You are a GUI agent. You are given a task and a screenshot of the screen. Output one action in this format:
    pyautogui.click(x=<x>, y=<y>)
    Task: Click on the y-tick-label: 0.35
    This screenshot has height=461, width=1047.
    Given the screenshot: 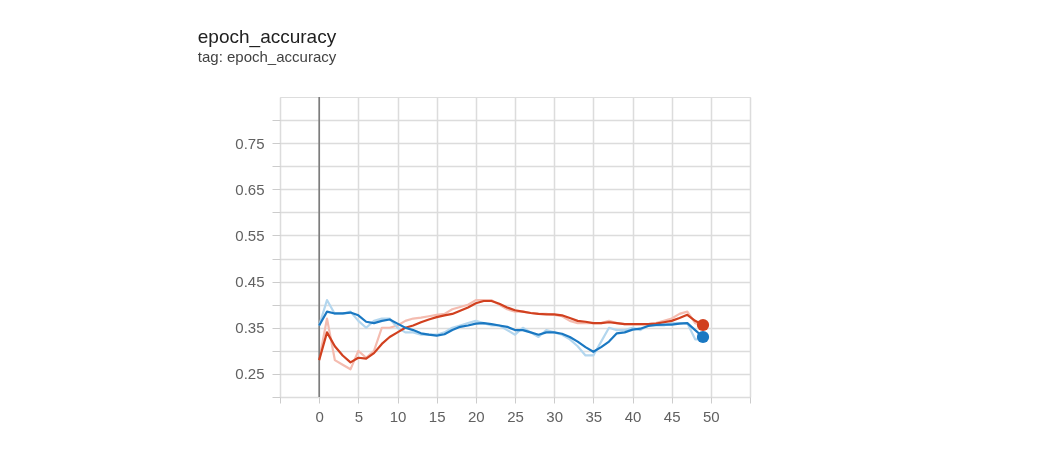 What is the action you would take?
    pyautogui.click(x=250, y=328)
    